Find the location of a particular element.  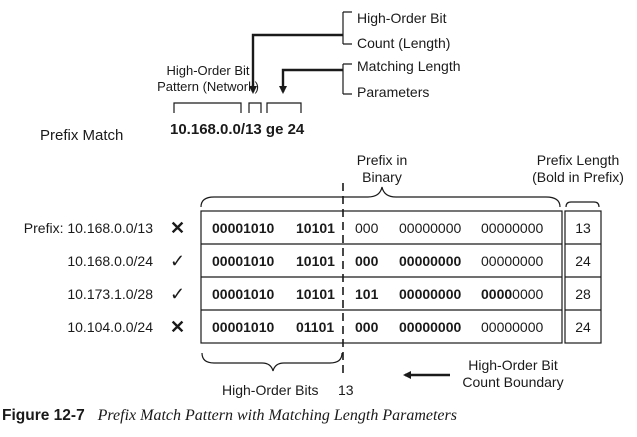

binary-header-line1: Prefix in is located at coordinates (382, 160).